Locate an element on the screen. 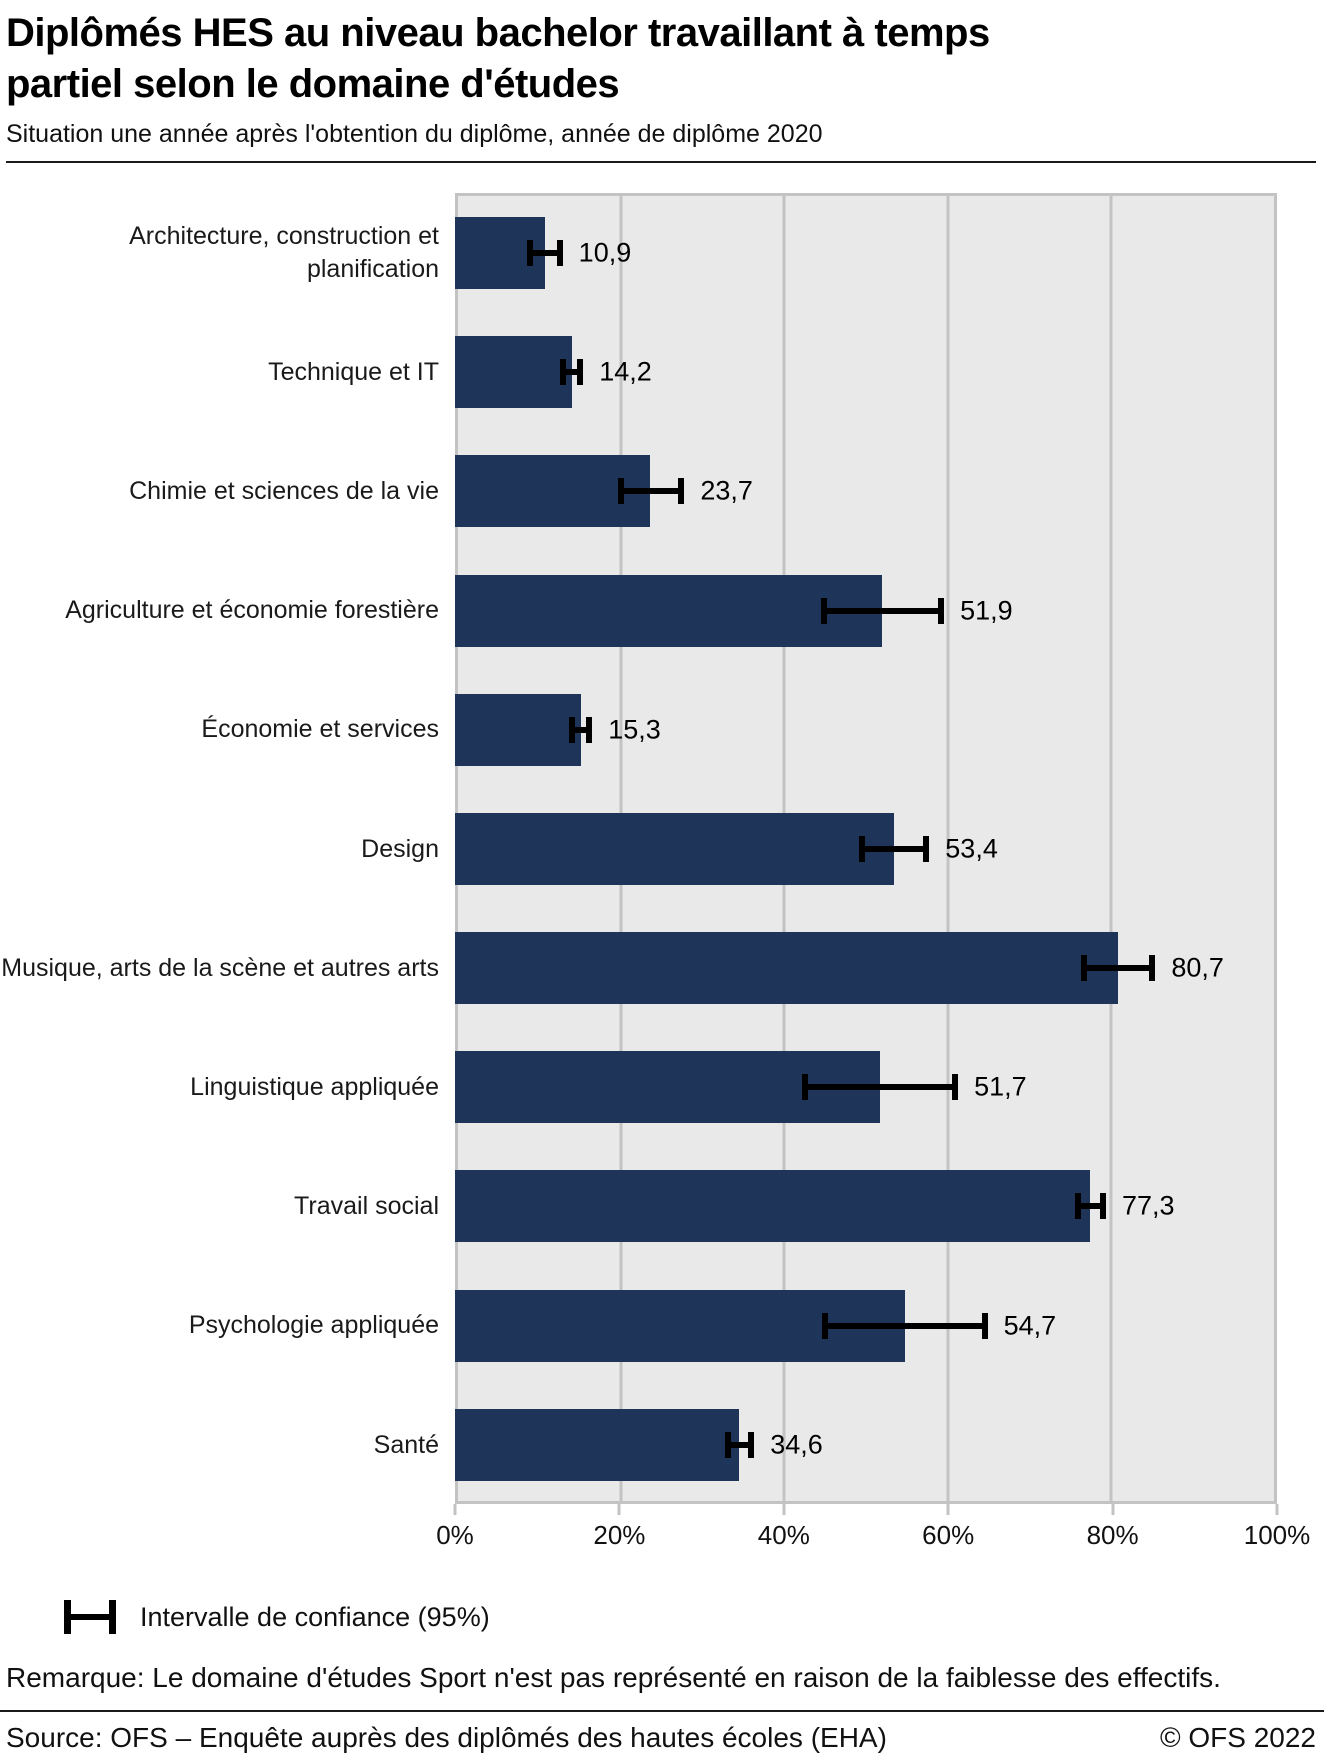 Image resolution: width=1324 pixels, height=1754 pixels. axis-tick-label: 80% is located at coordinates (1112, 1535).